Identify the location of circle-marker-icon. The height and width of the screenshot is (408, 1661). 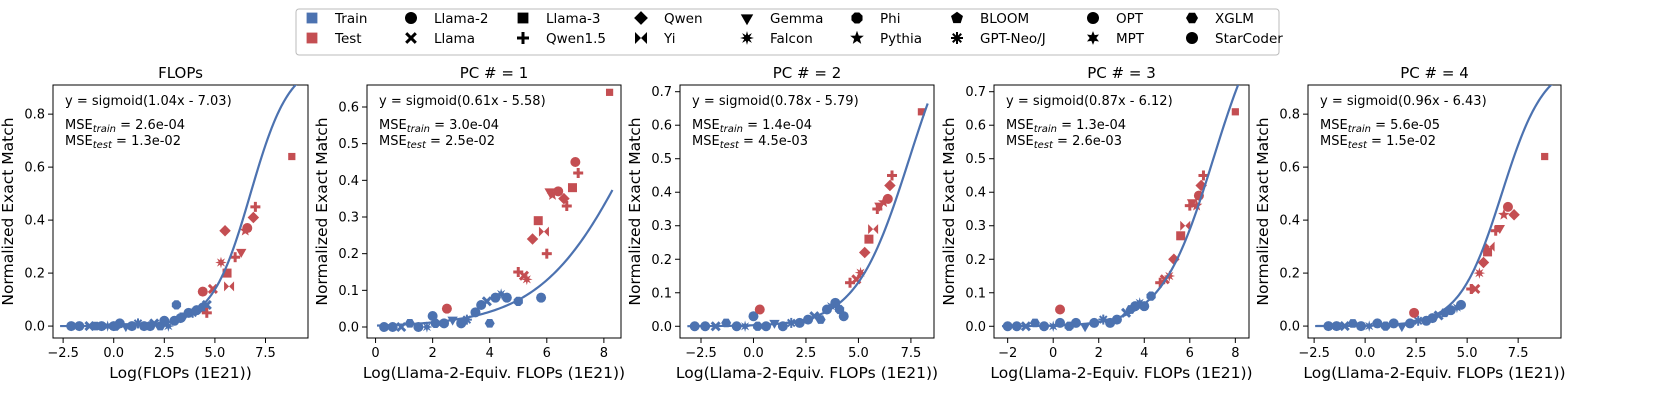
(411, 18).